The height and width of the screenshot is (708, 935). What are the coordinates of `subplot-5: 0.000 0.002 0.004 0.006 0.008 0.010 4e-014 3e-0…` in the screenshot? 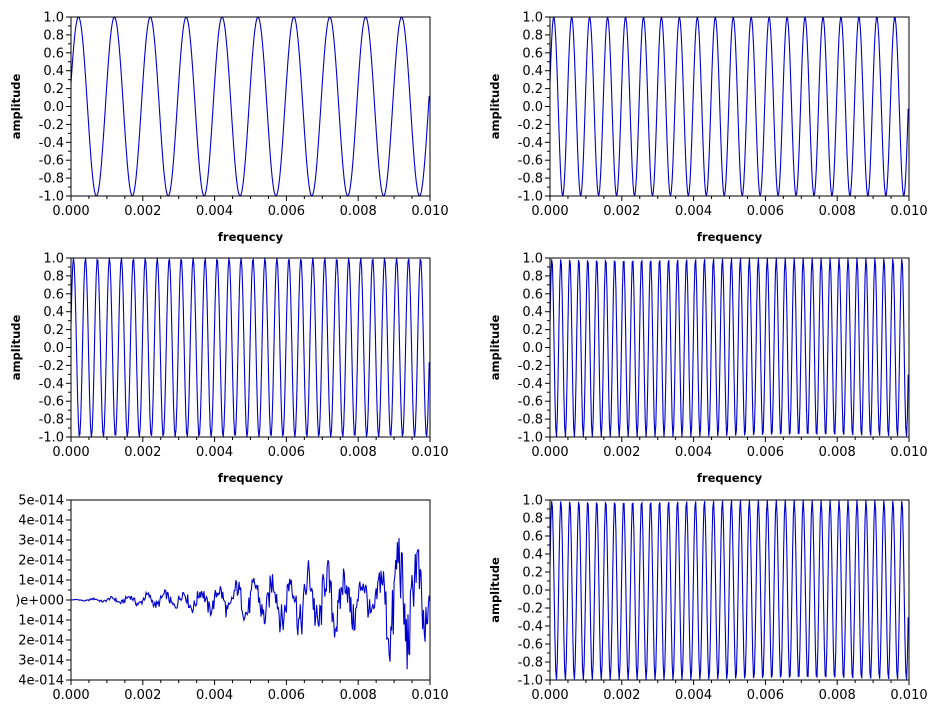 It's located at (231, 599).